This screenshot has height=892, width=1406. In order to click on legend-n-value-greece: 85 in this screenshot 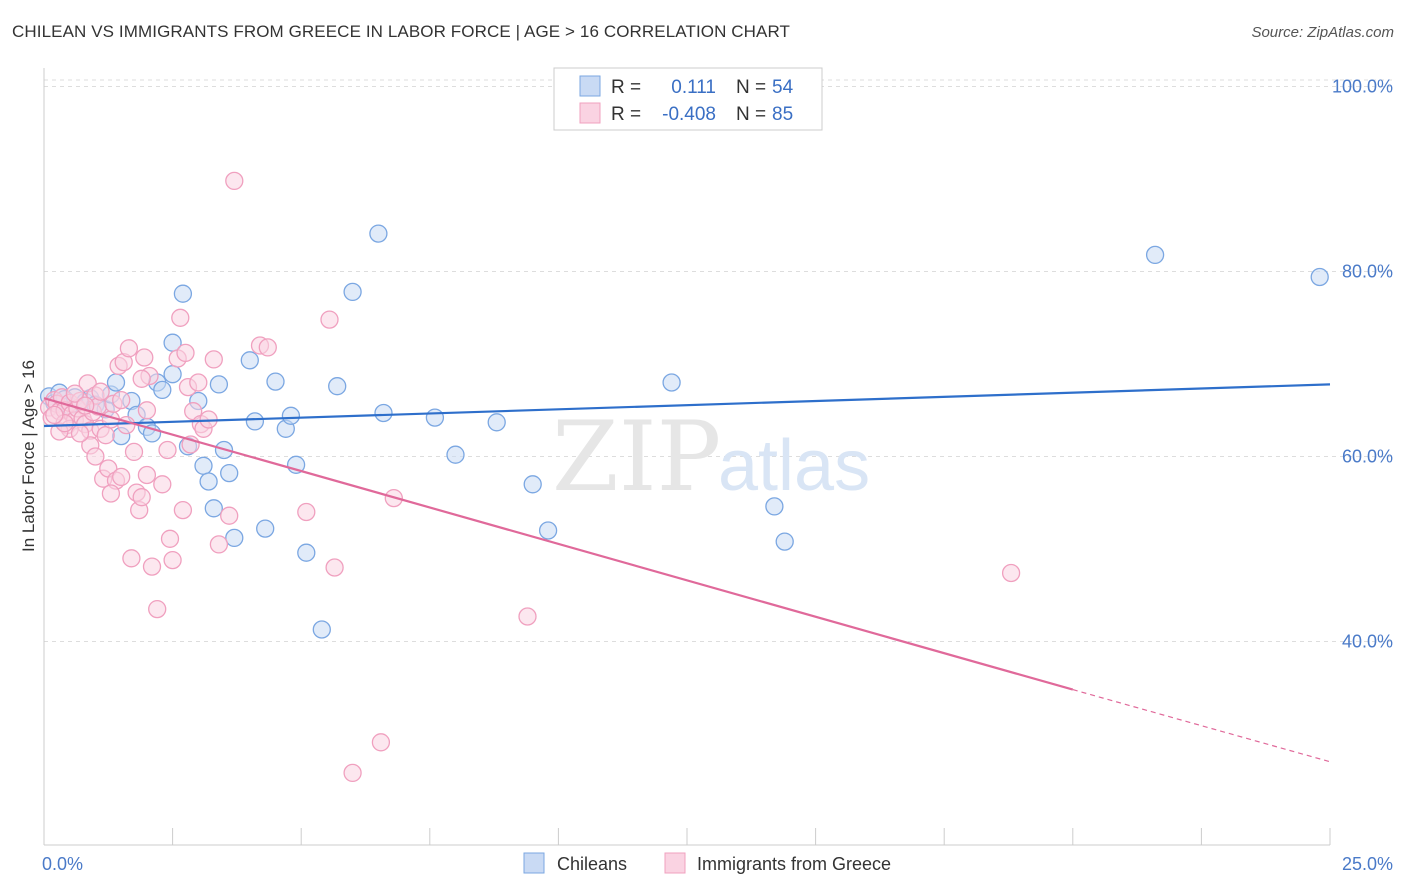, I will do `click(782, 114)`.